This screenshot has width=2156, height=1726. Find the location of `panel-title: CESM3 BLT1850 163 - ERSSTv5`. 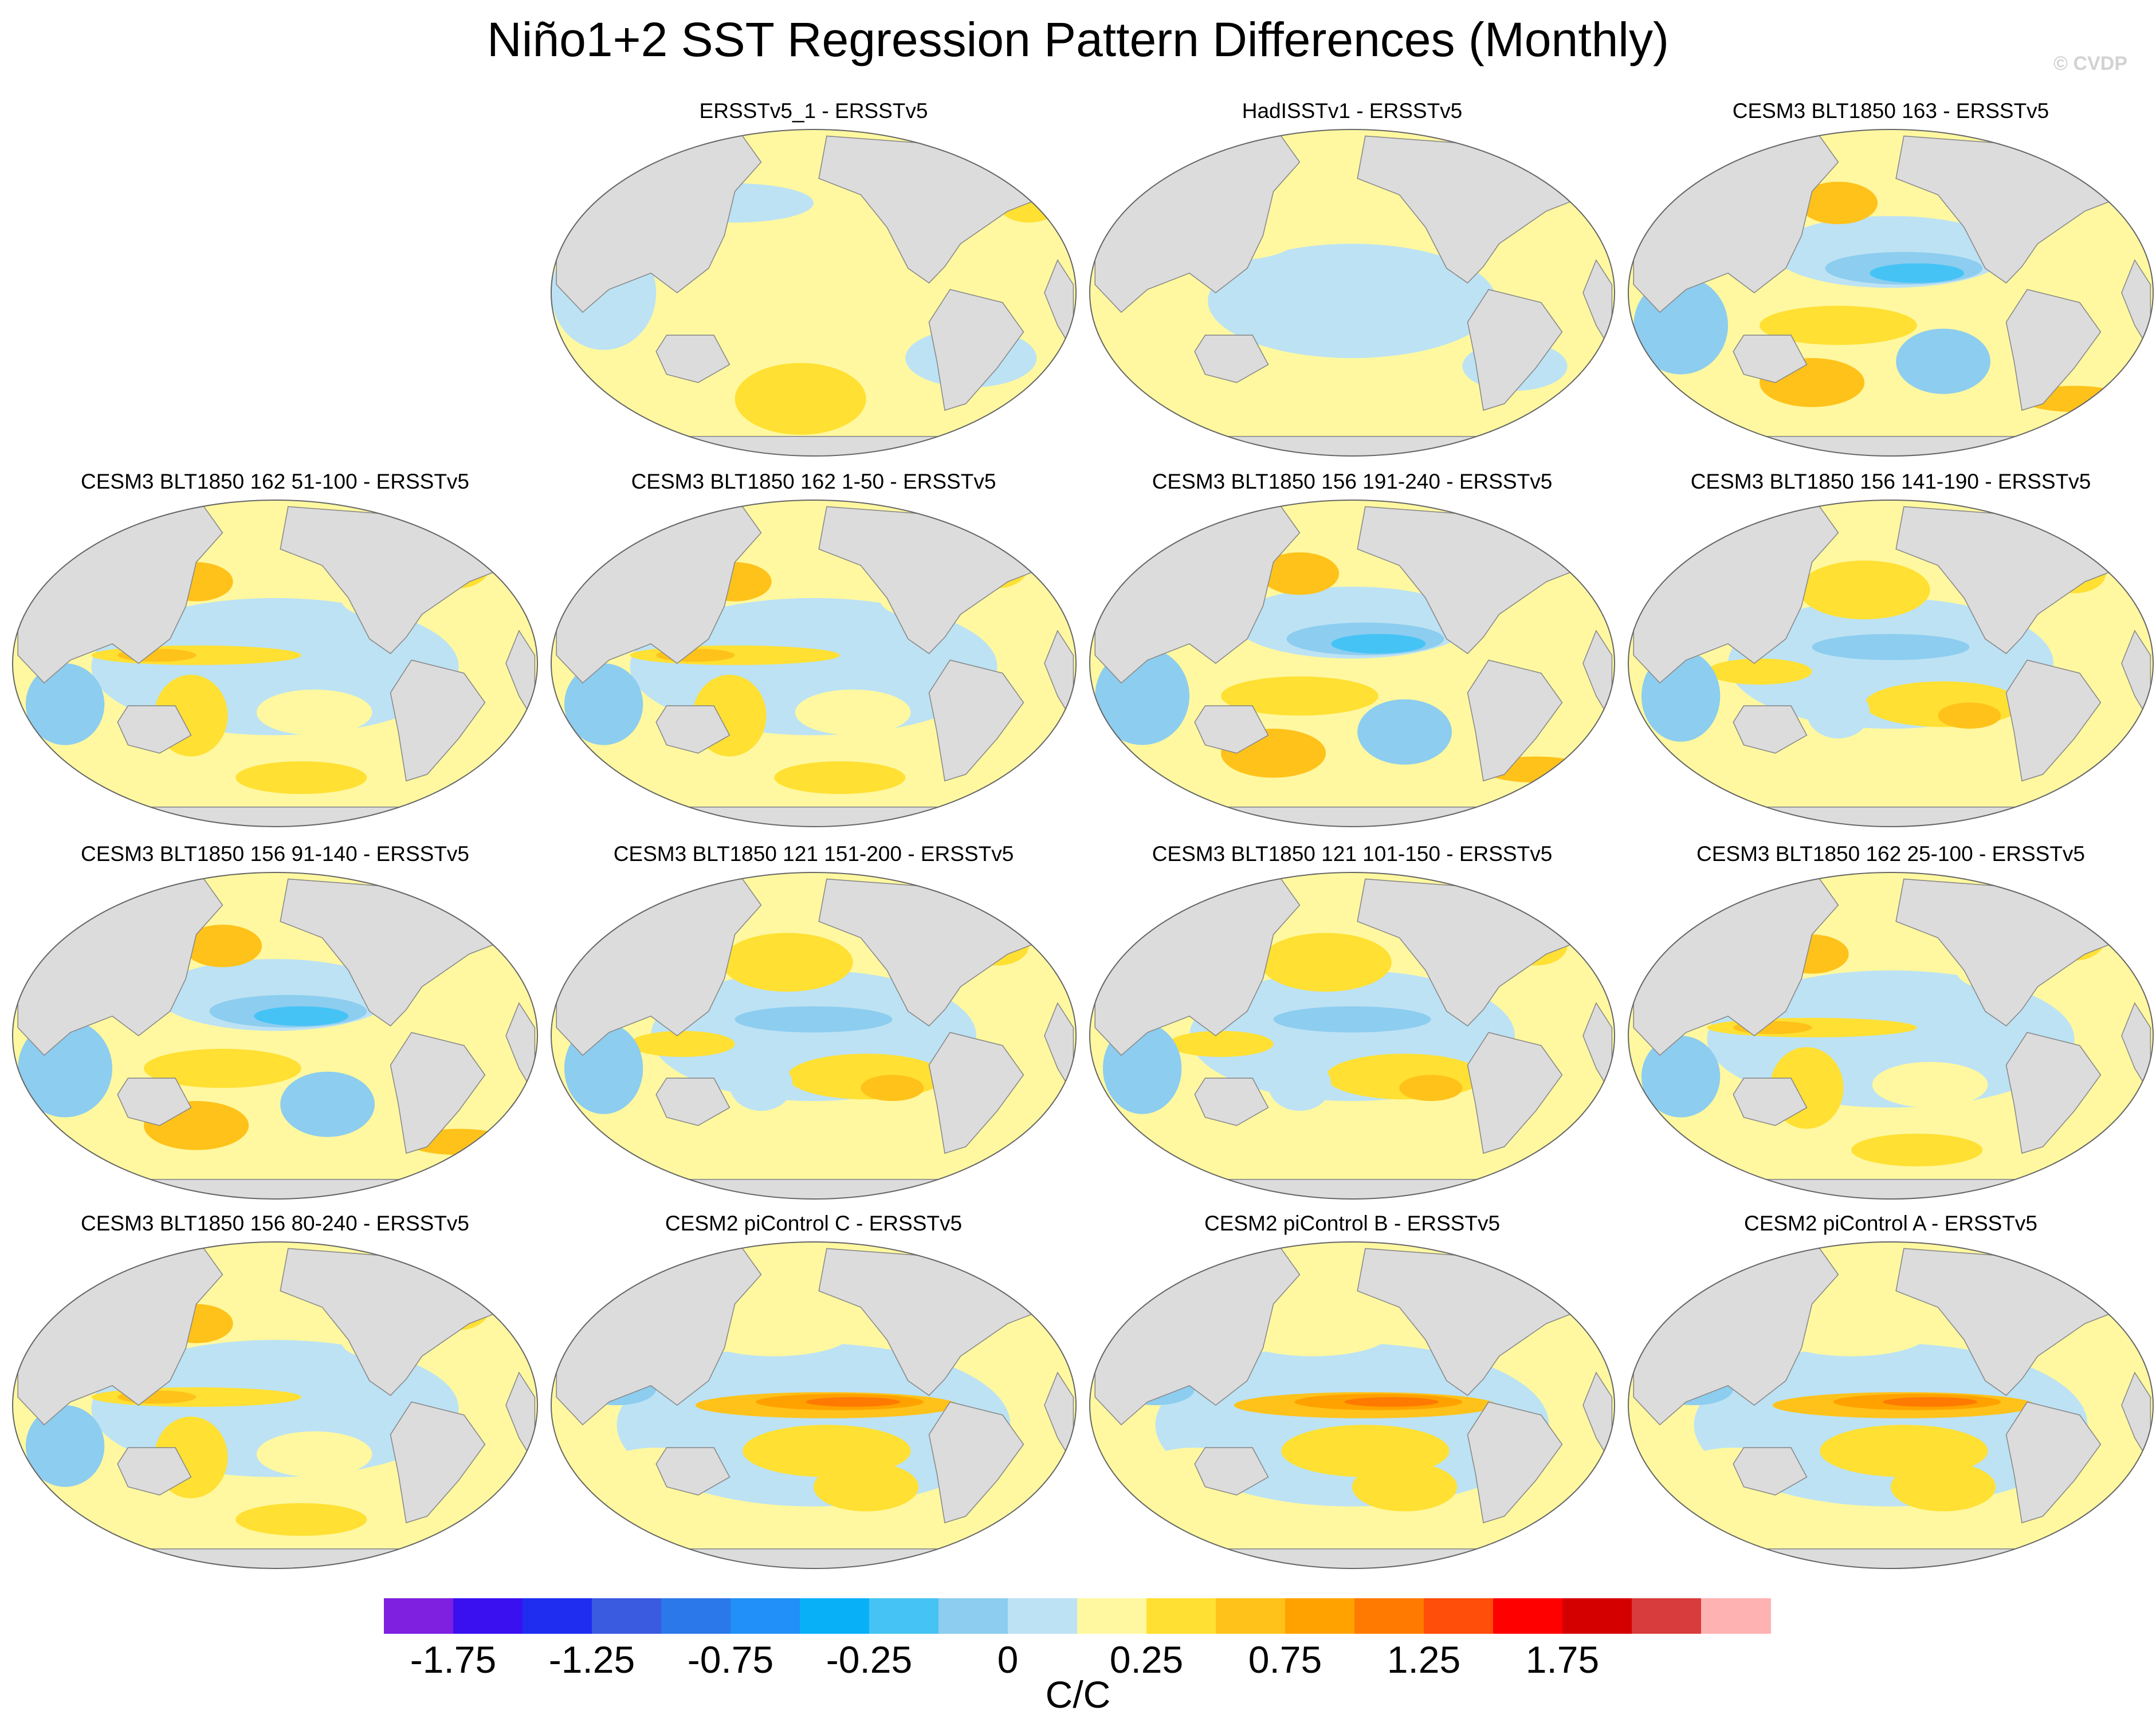

panel-title: CESM3 BLT1850 163 - ERSSTv5 is located at coordinates (1890, 111).